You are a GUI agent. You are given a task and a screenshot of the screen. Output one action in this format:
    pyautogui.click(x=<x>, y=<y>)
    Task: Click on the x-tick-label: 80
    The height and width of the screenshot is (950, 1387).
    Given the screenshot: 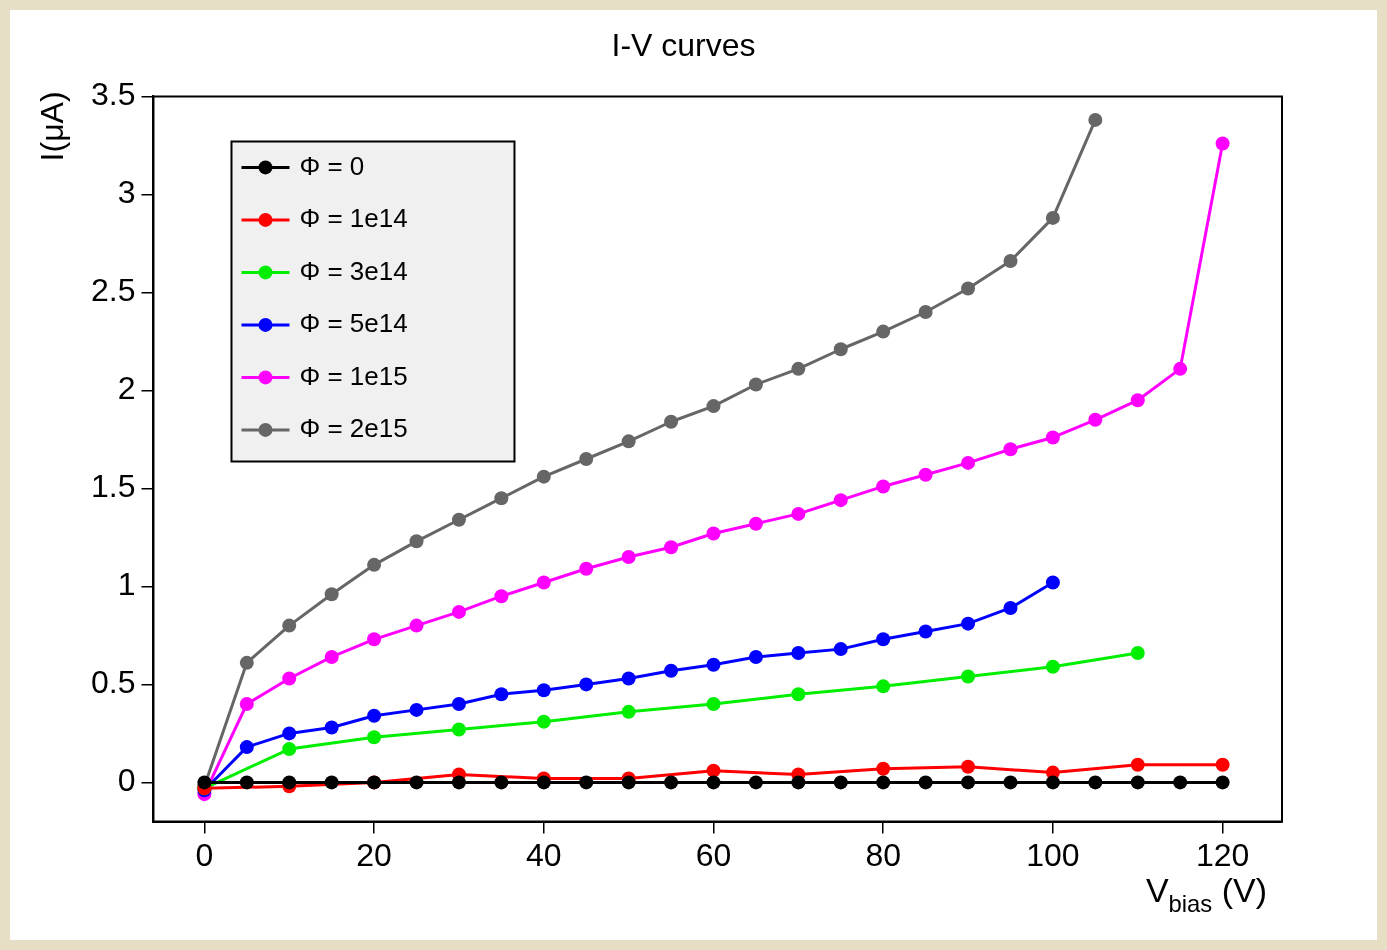 What is the action you would take?
    pyautogui.click(x=883, y=854)
    